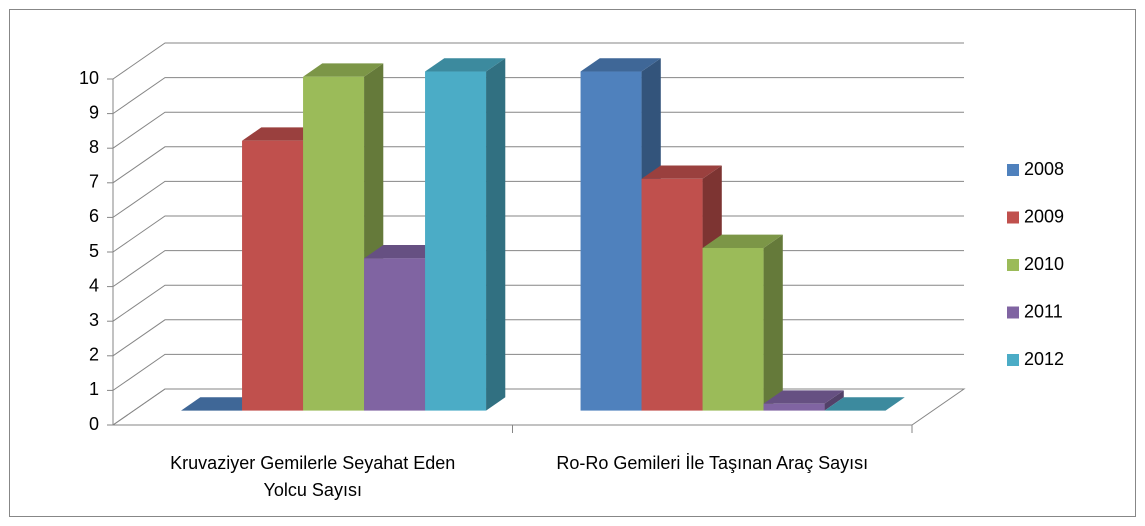 The width and height of the screenshot is (1145, 526). What do you see at coordinates (94, 251) in the screenshot?
I see `y-tick-label: 5` at bounding box center [94, 251].